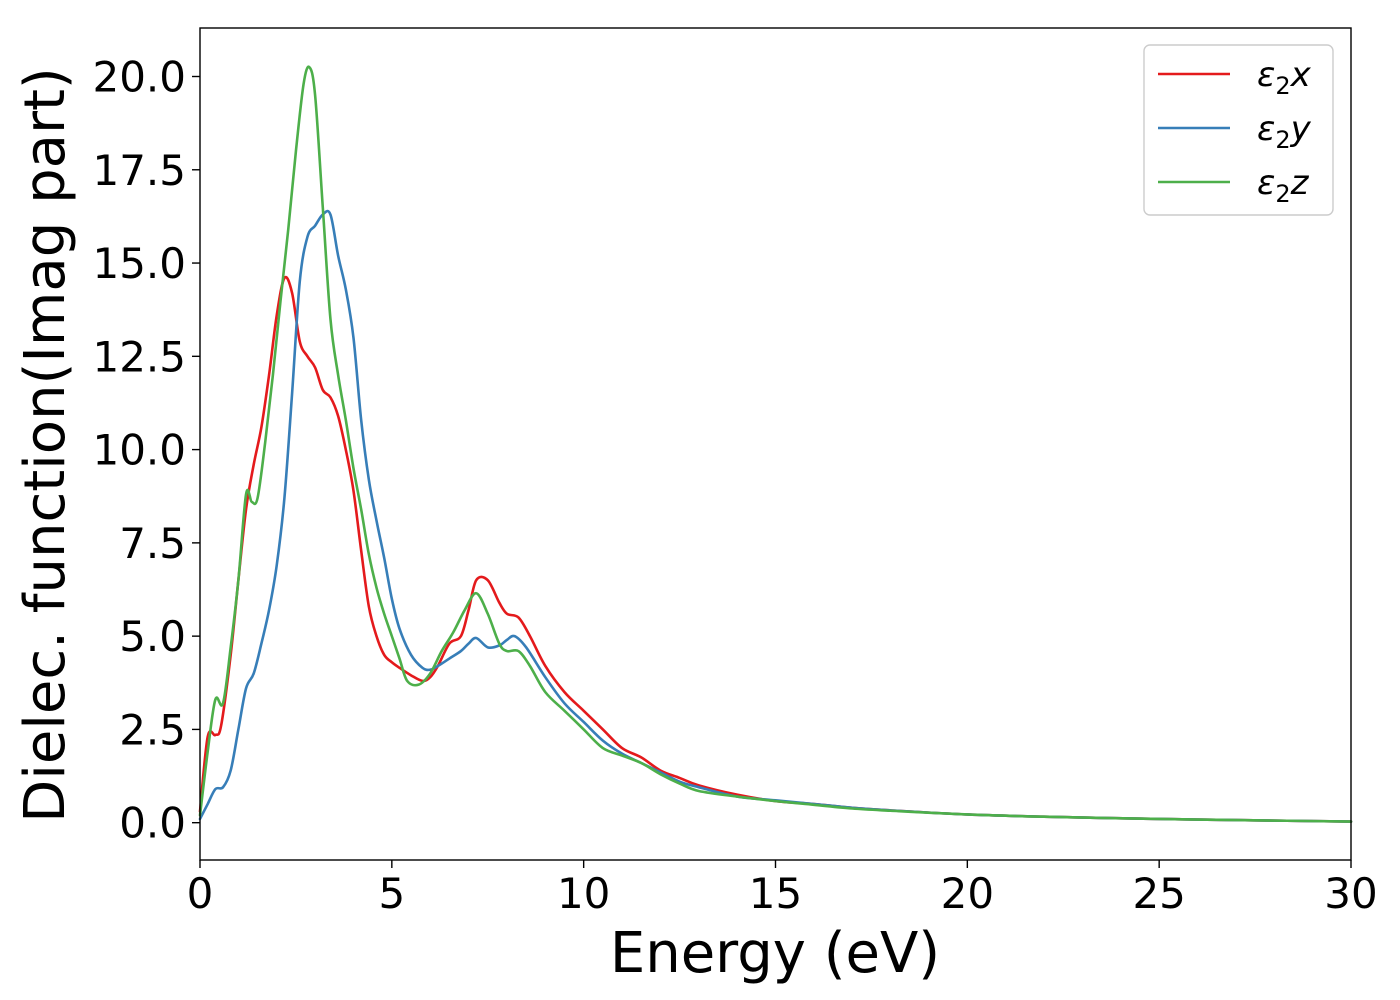 This screenshot has width=1400, height=1000. What do you see at coordinates (391, 893) in the screenshot?
I see `x-tick-label: 5` at bounding box center [391, 893].